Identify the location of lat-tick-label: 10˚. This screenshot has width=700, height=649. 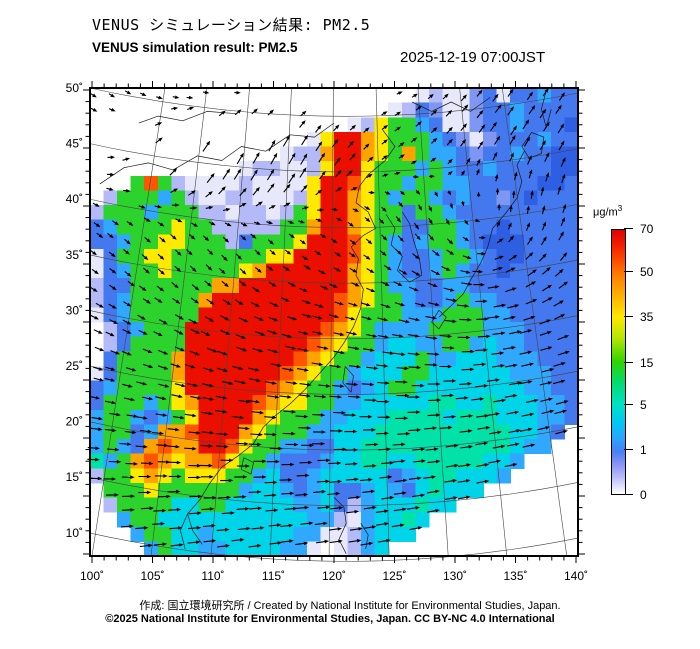
(74, 533).